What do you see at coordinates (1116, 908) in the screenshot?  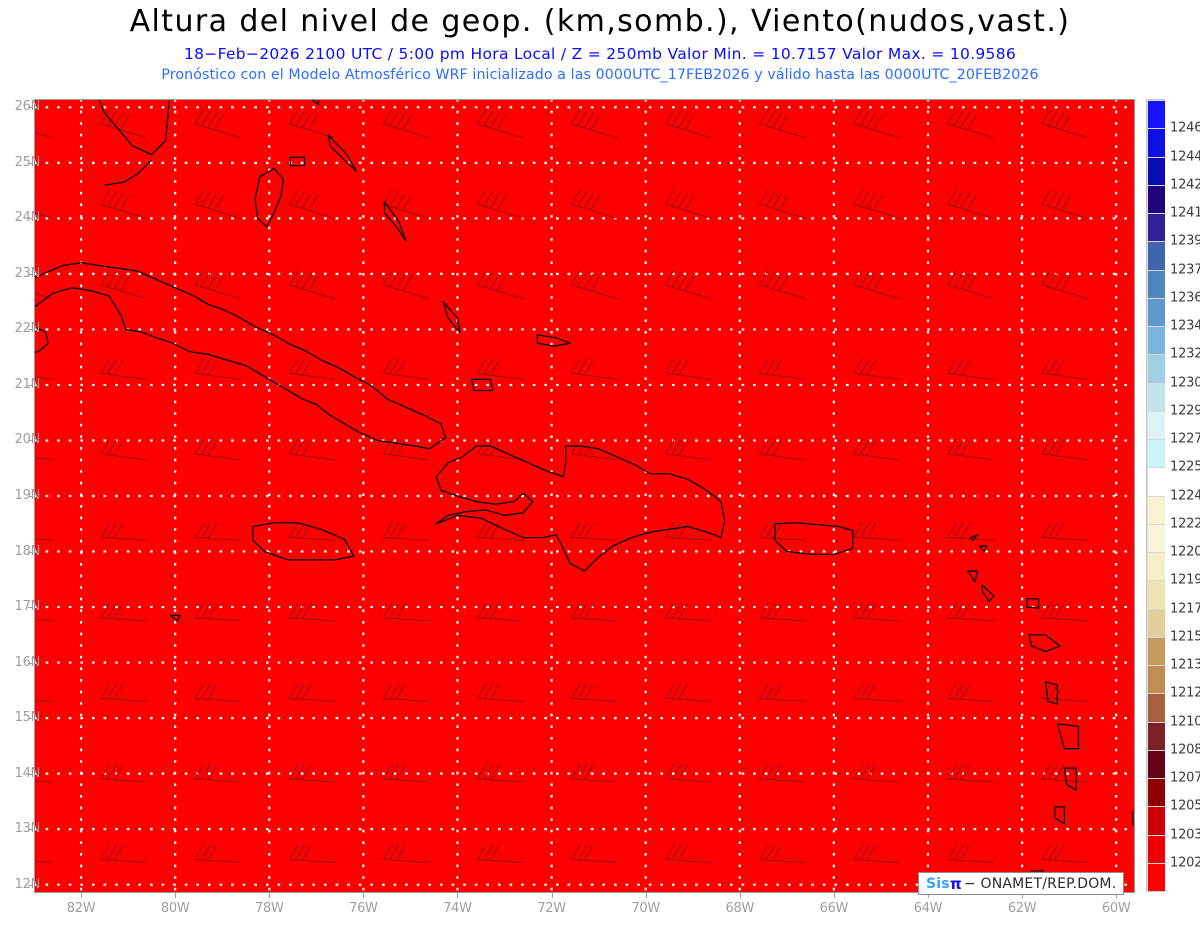 I see `x-axis-tick-label: 60W` at bounding box center [1116, 908].